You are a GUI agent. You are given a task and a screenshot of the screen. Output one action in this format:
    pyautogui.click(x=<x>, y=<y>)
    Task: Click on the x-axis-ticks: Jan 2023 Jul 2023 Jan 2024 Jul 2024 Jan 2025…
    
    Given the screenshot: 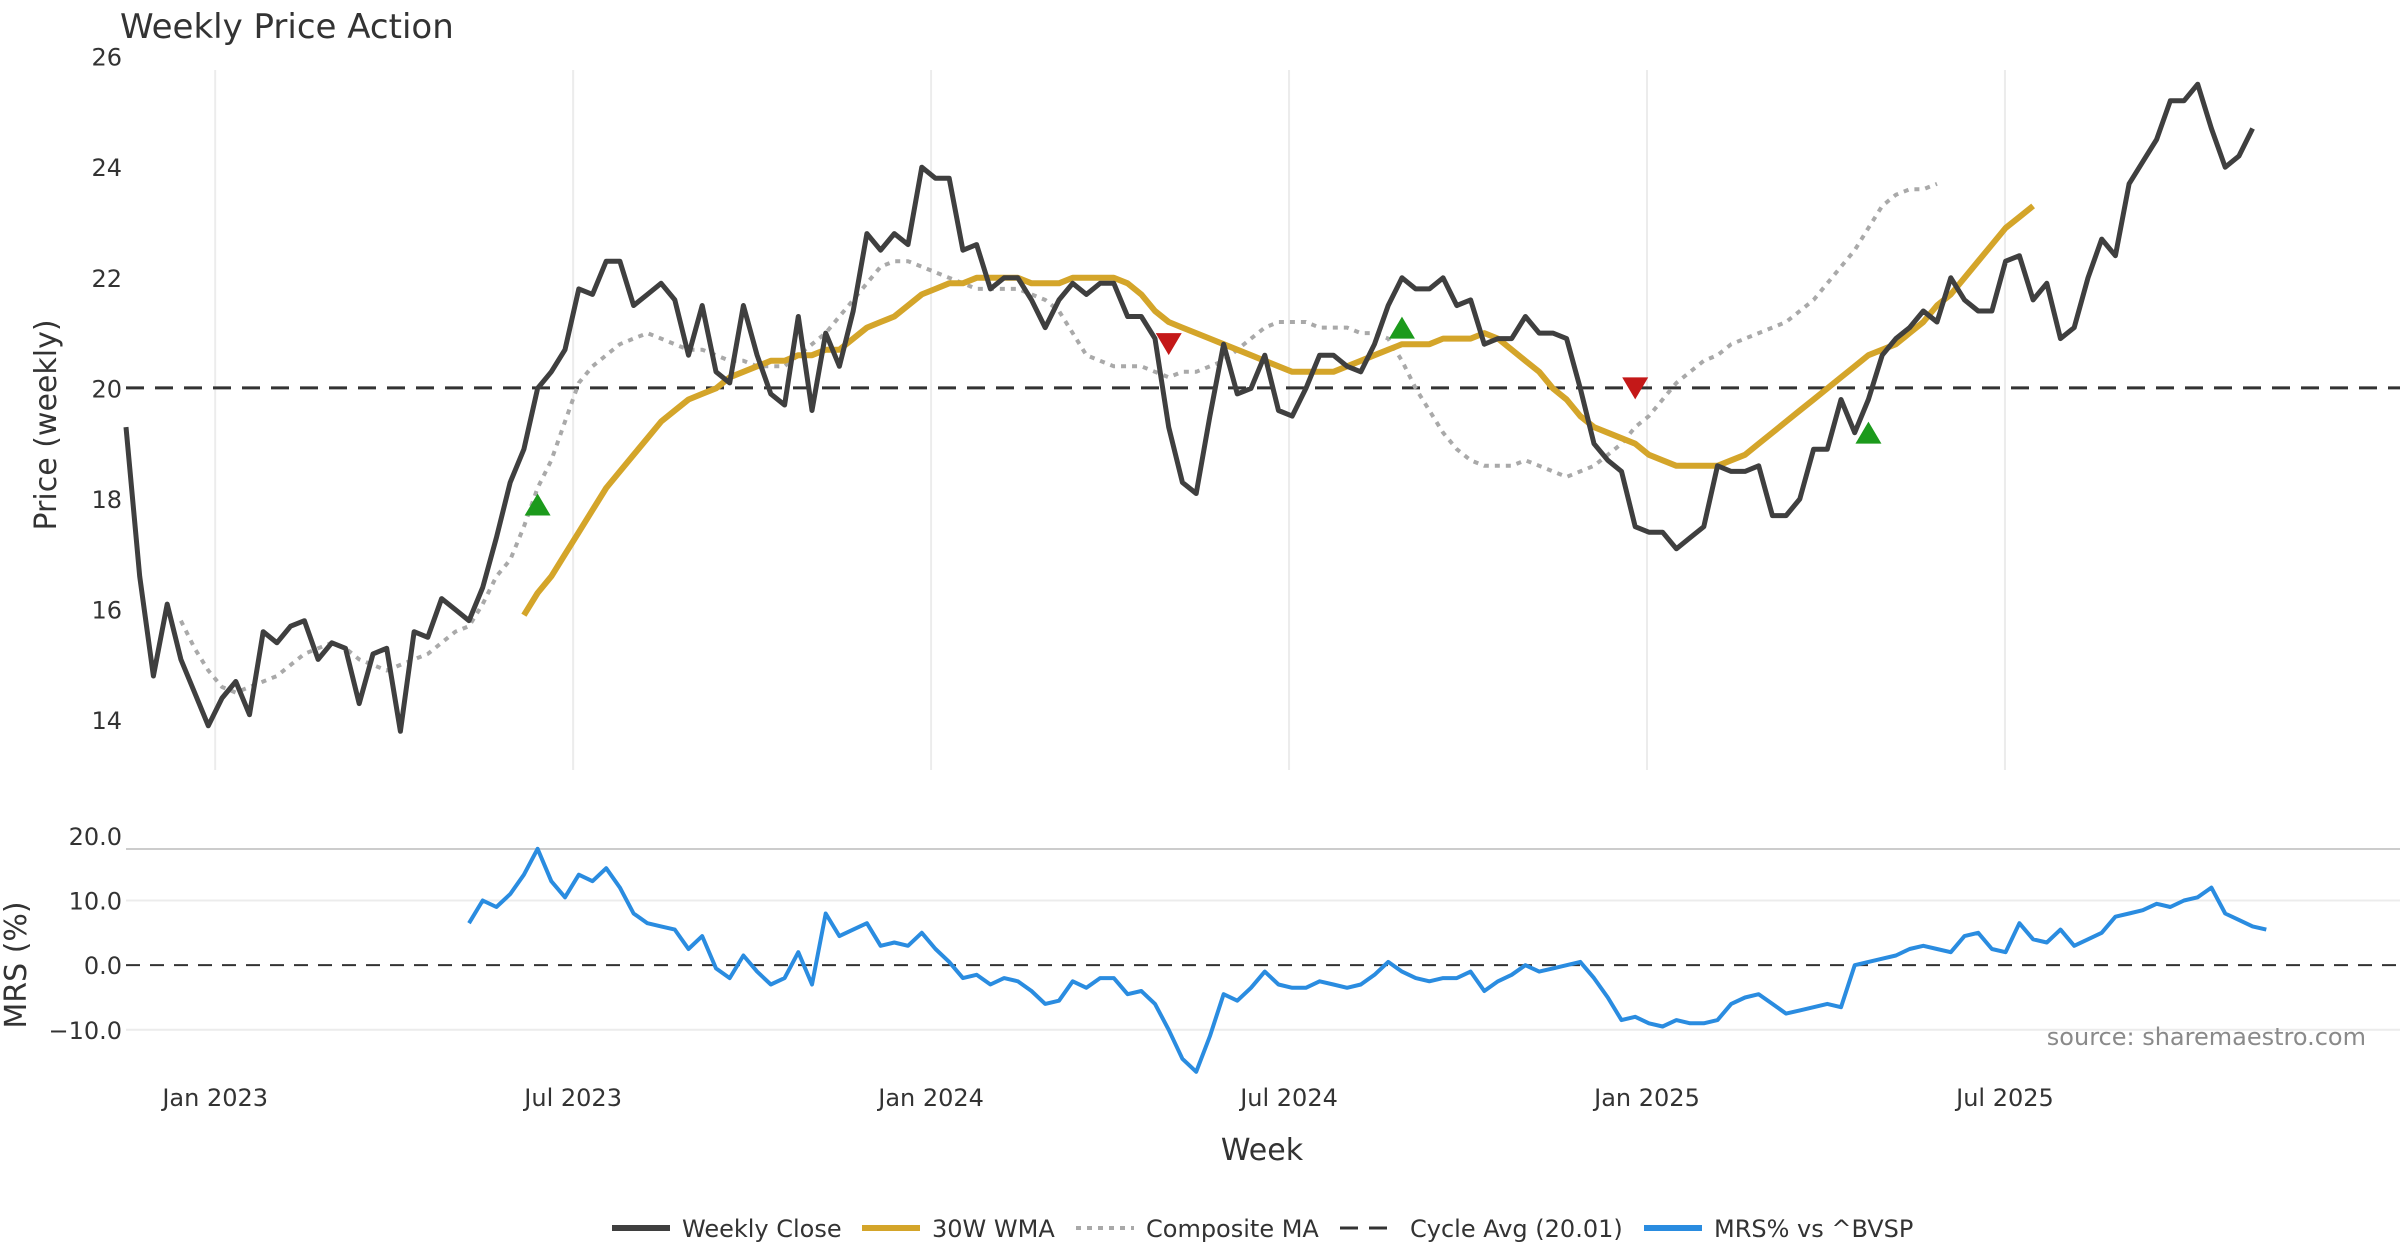 What is the action you would take?
    pyautogui.click(x=1106, y=1098)
    